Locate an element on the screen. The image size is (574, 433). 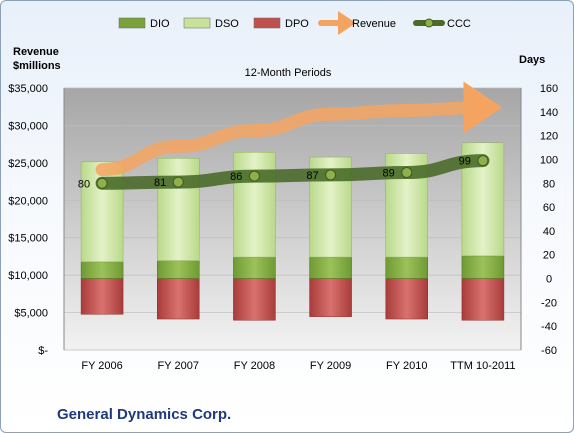
dpo-legend-label: DPO is located at coordinates (297, 24).